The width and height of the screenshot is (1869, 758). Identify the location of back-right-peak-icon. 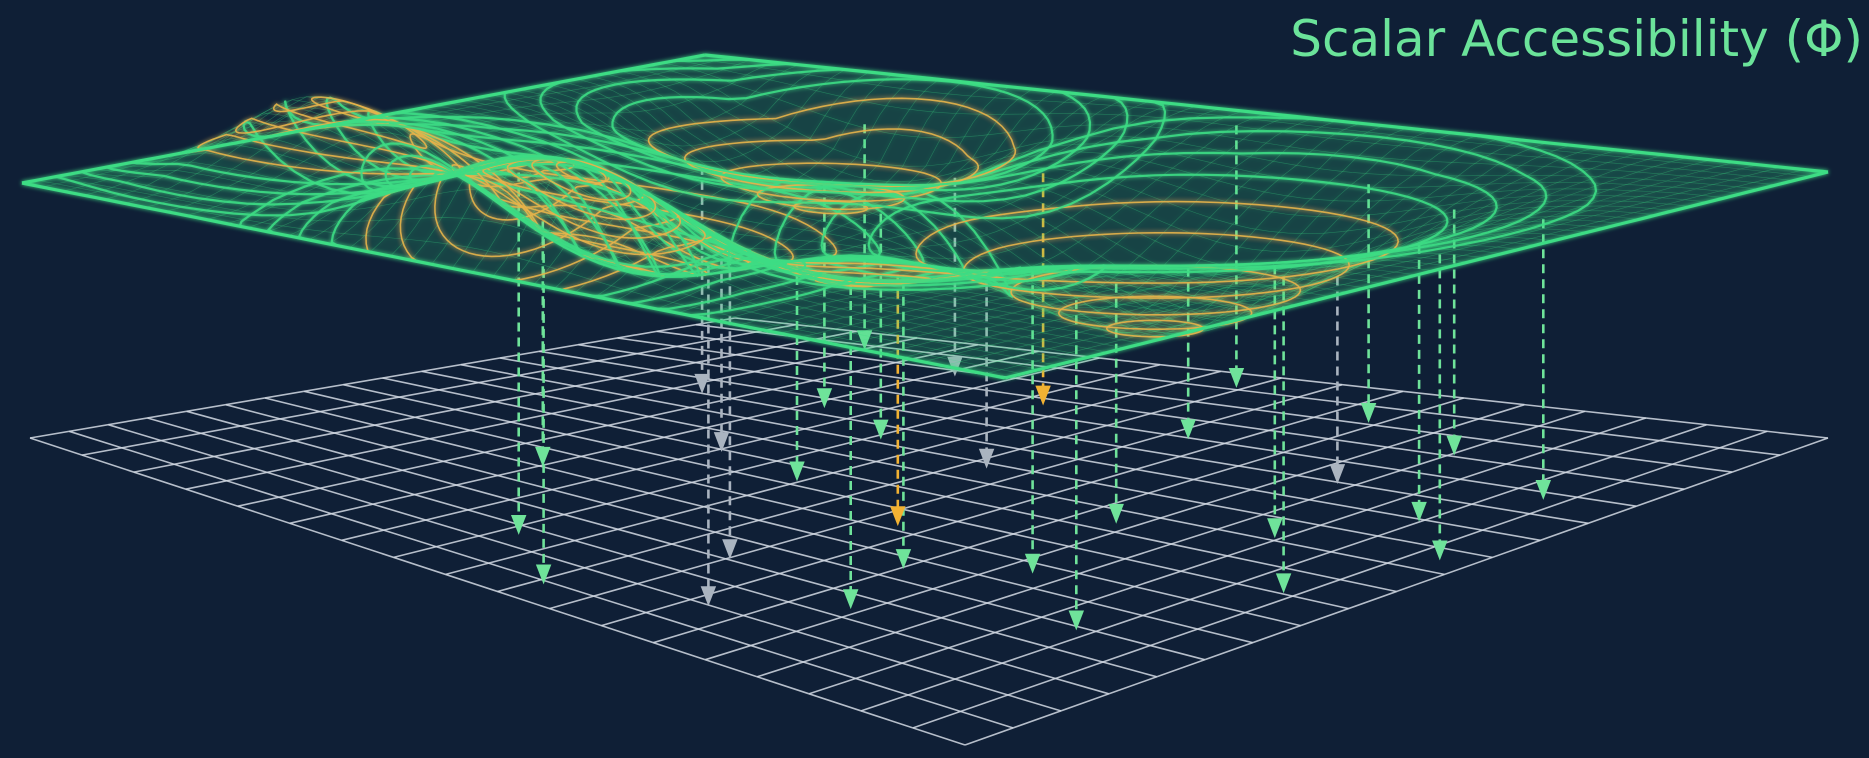
(350, 124).